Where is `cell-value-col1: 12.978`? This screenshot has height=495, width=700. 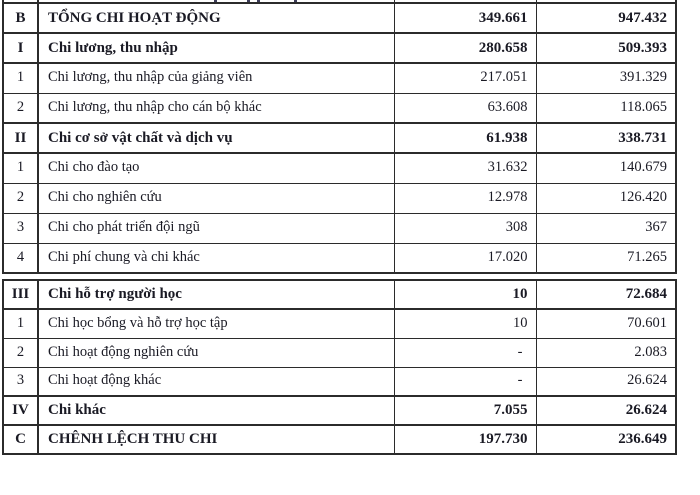
cell-value-col1: 12.978 is located at coordinates (465, 198).